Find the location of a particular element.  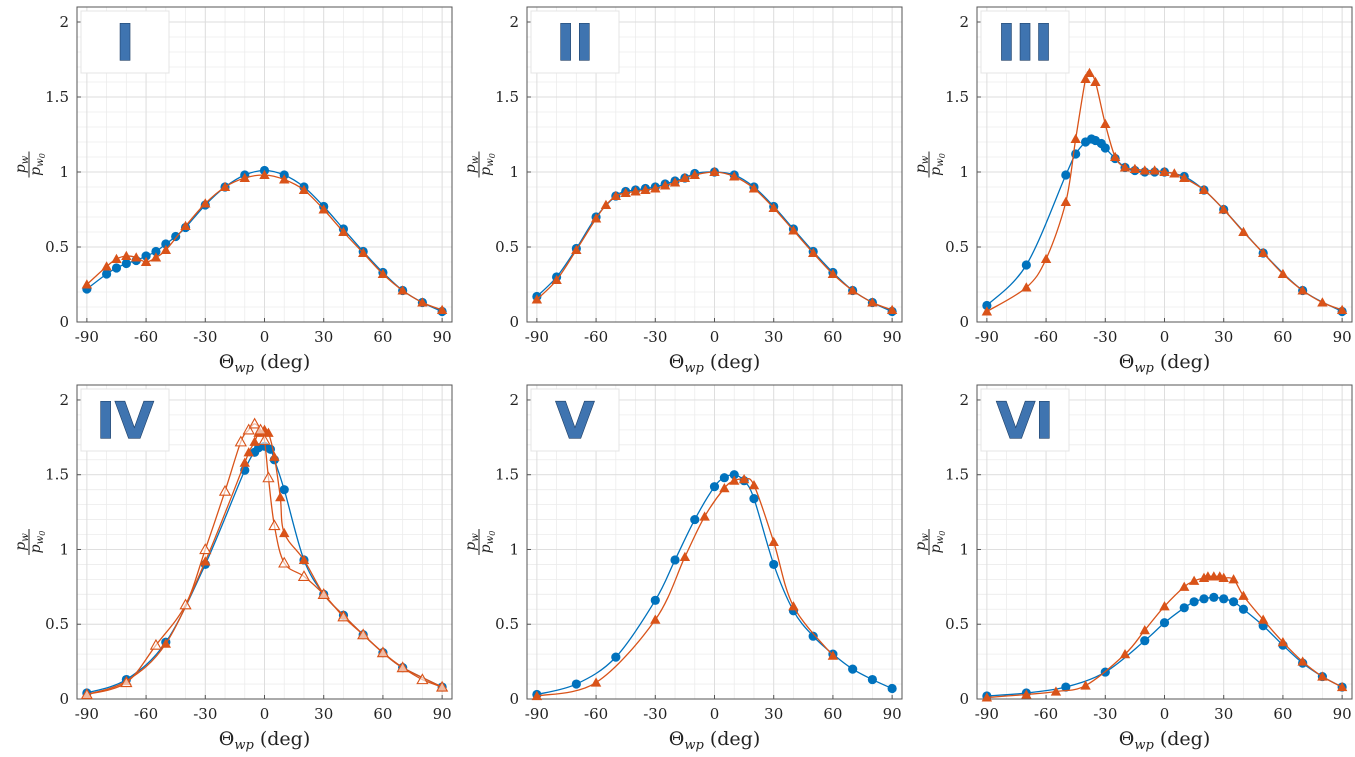

x-tick-label: -60 is located at coordinates (146, 714).